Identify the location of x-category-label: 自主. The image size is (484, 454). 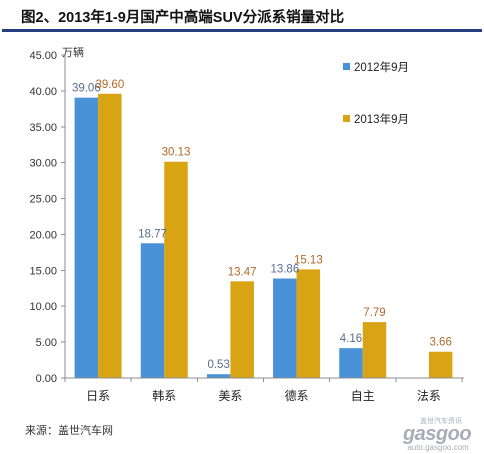
(363, 396).